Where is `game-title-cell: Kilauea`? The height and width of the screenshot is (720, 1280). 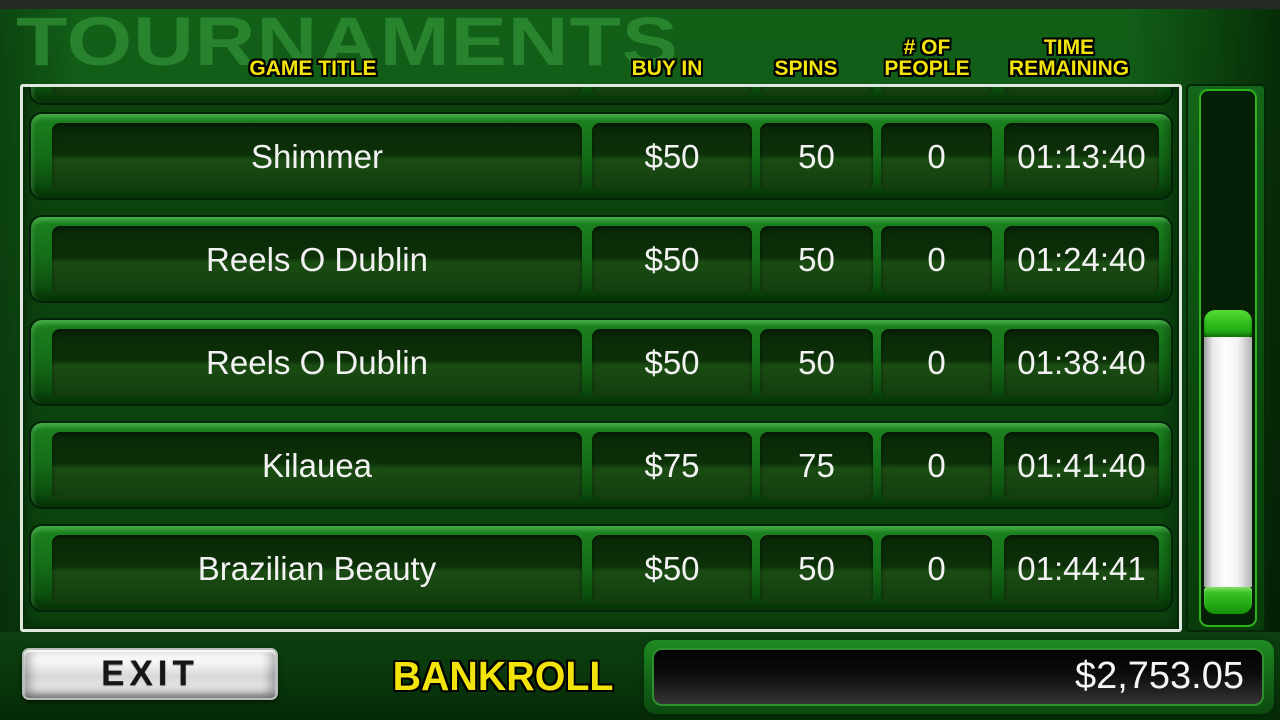
game-title-cell: Kilauea is located at coordinates (317, 466).